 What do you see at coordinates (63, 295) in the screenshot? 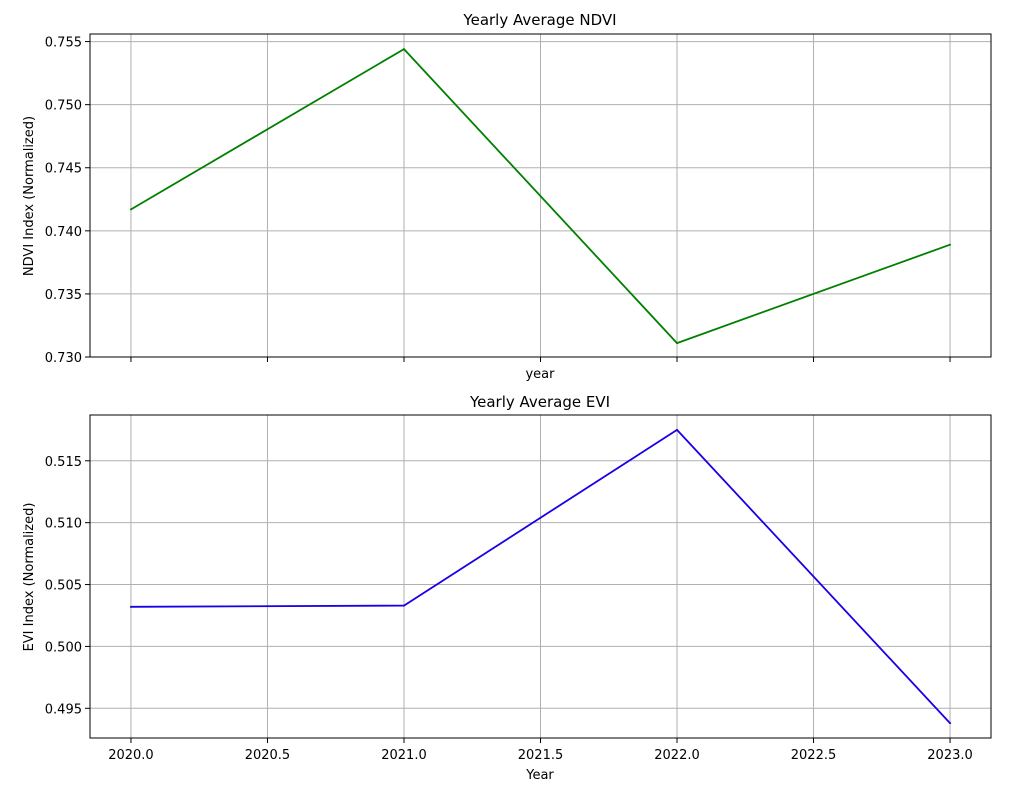
I see `ndvi-y-tick-label: 0.735` at bounding box center [63, 295].